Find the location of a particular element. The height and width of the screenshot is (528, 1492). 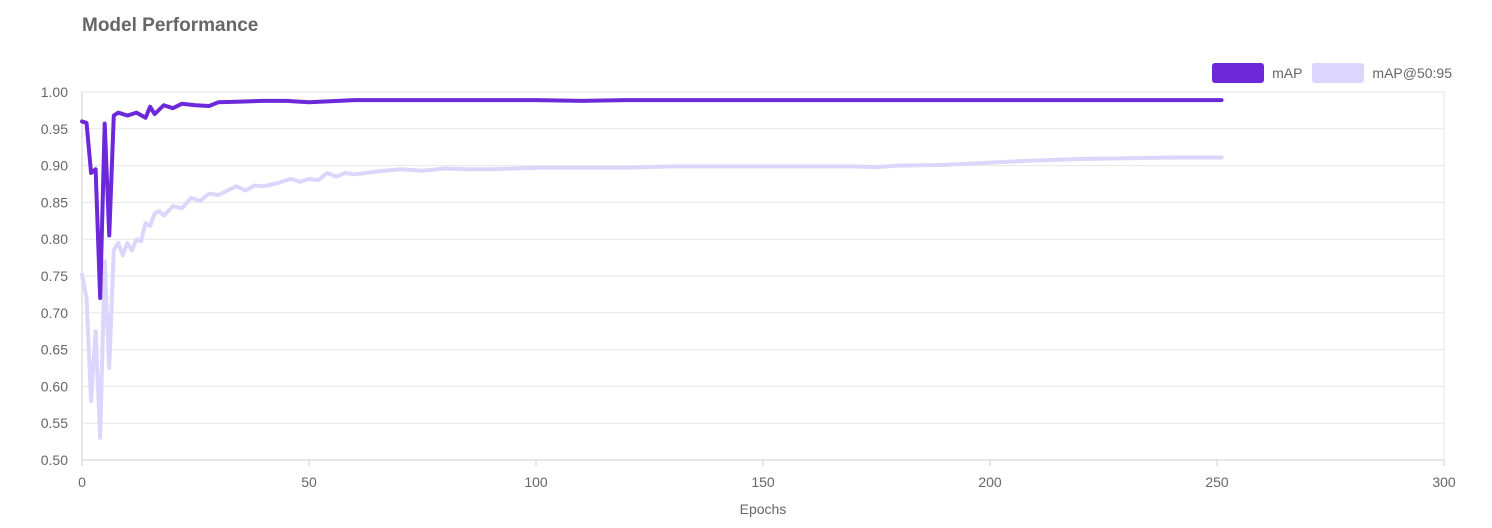

y-tick-label: 0.60 is located at coordinates (54, 386).